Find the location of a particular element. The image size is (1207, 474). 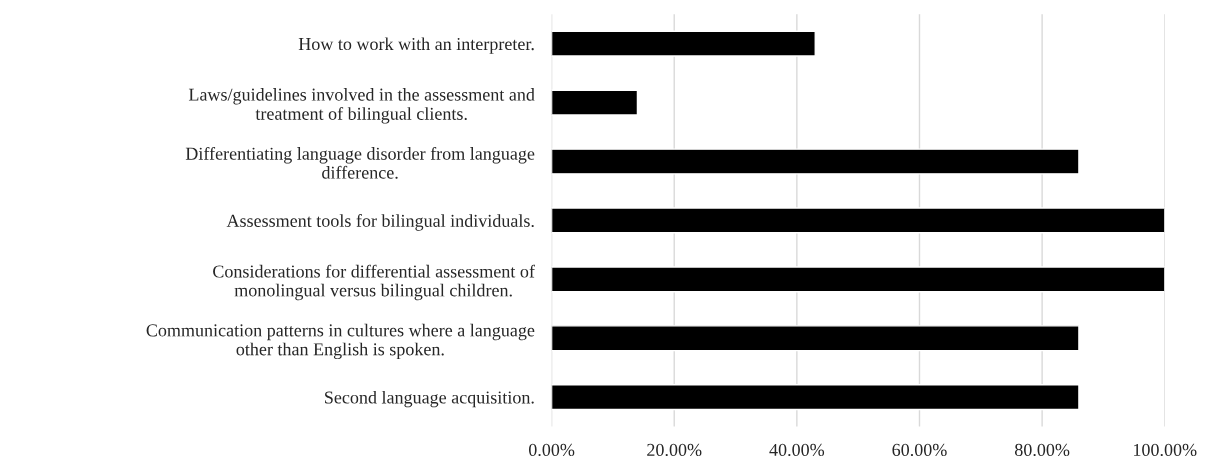

x-tick-label: 60.00% is located at coordinates (919, 450).